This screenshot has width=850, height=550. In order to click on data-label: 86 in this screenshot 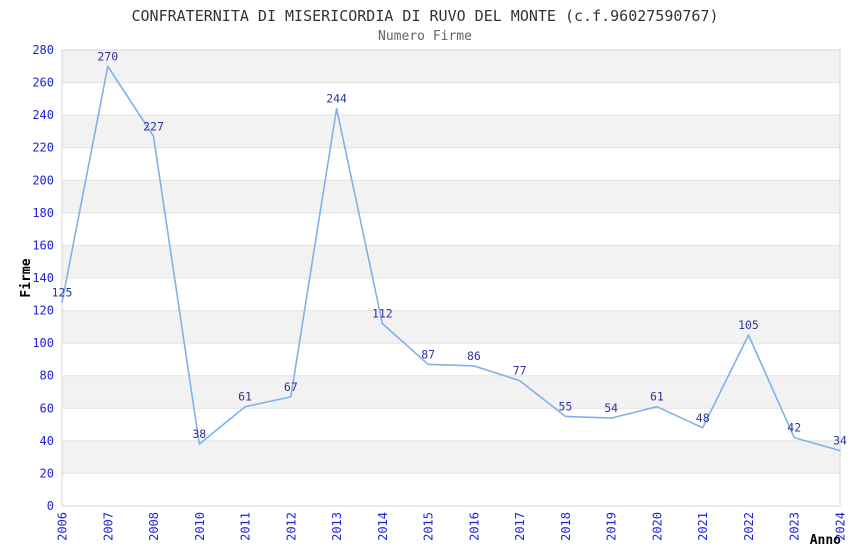, I will do `click(474, 356)`.